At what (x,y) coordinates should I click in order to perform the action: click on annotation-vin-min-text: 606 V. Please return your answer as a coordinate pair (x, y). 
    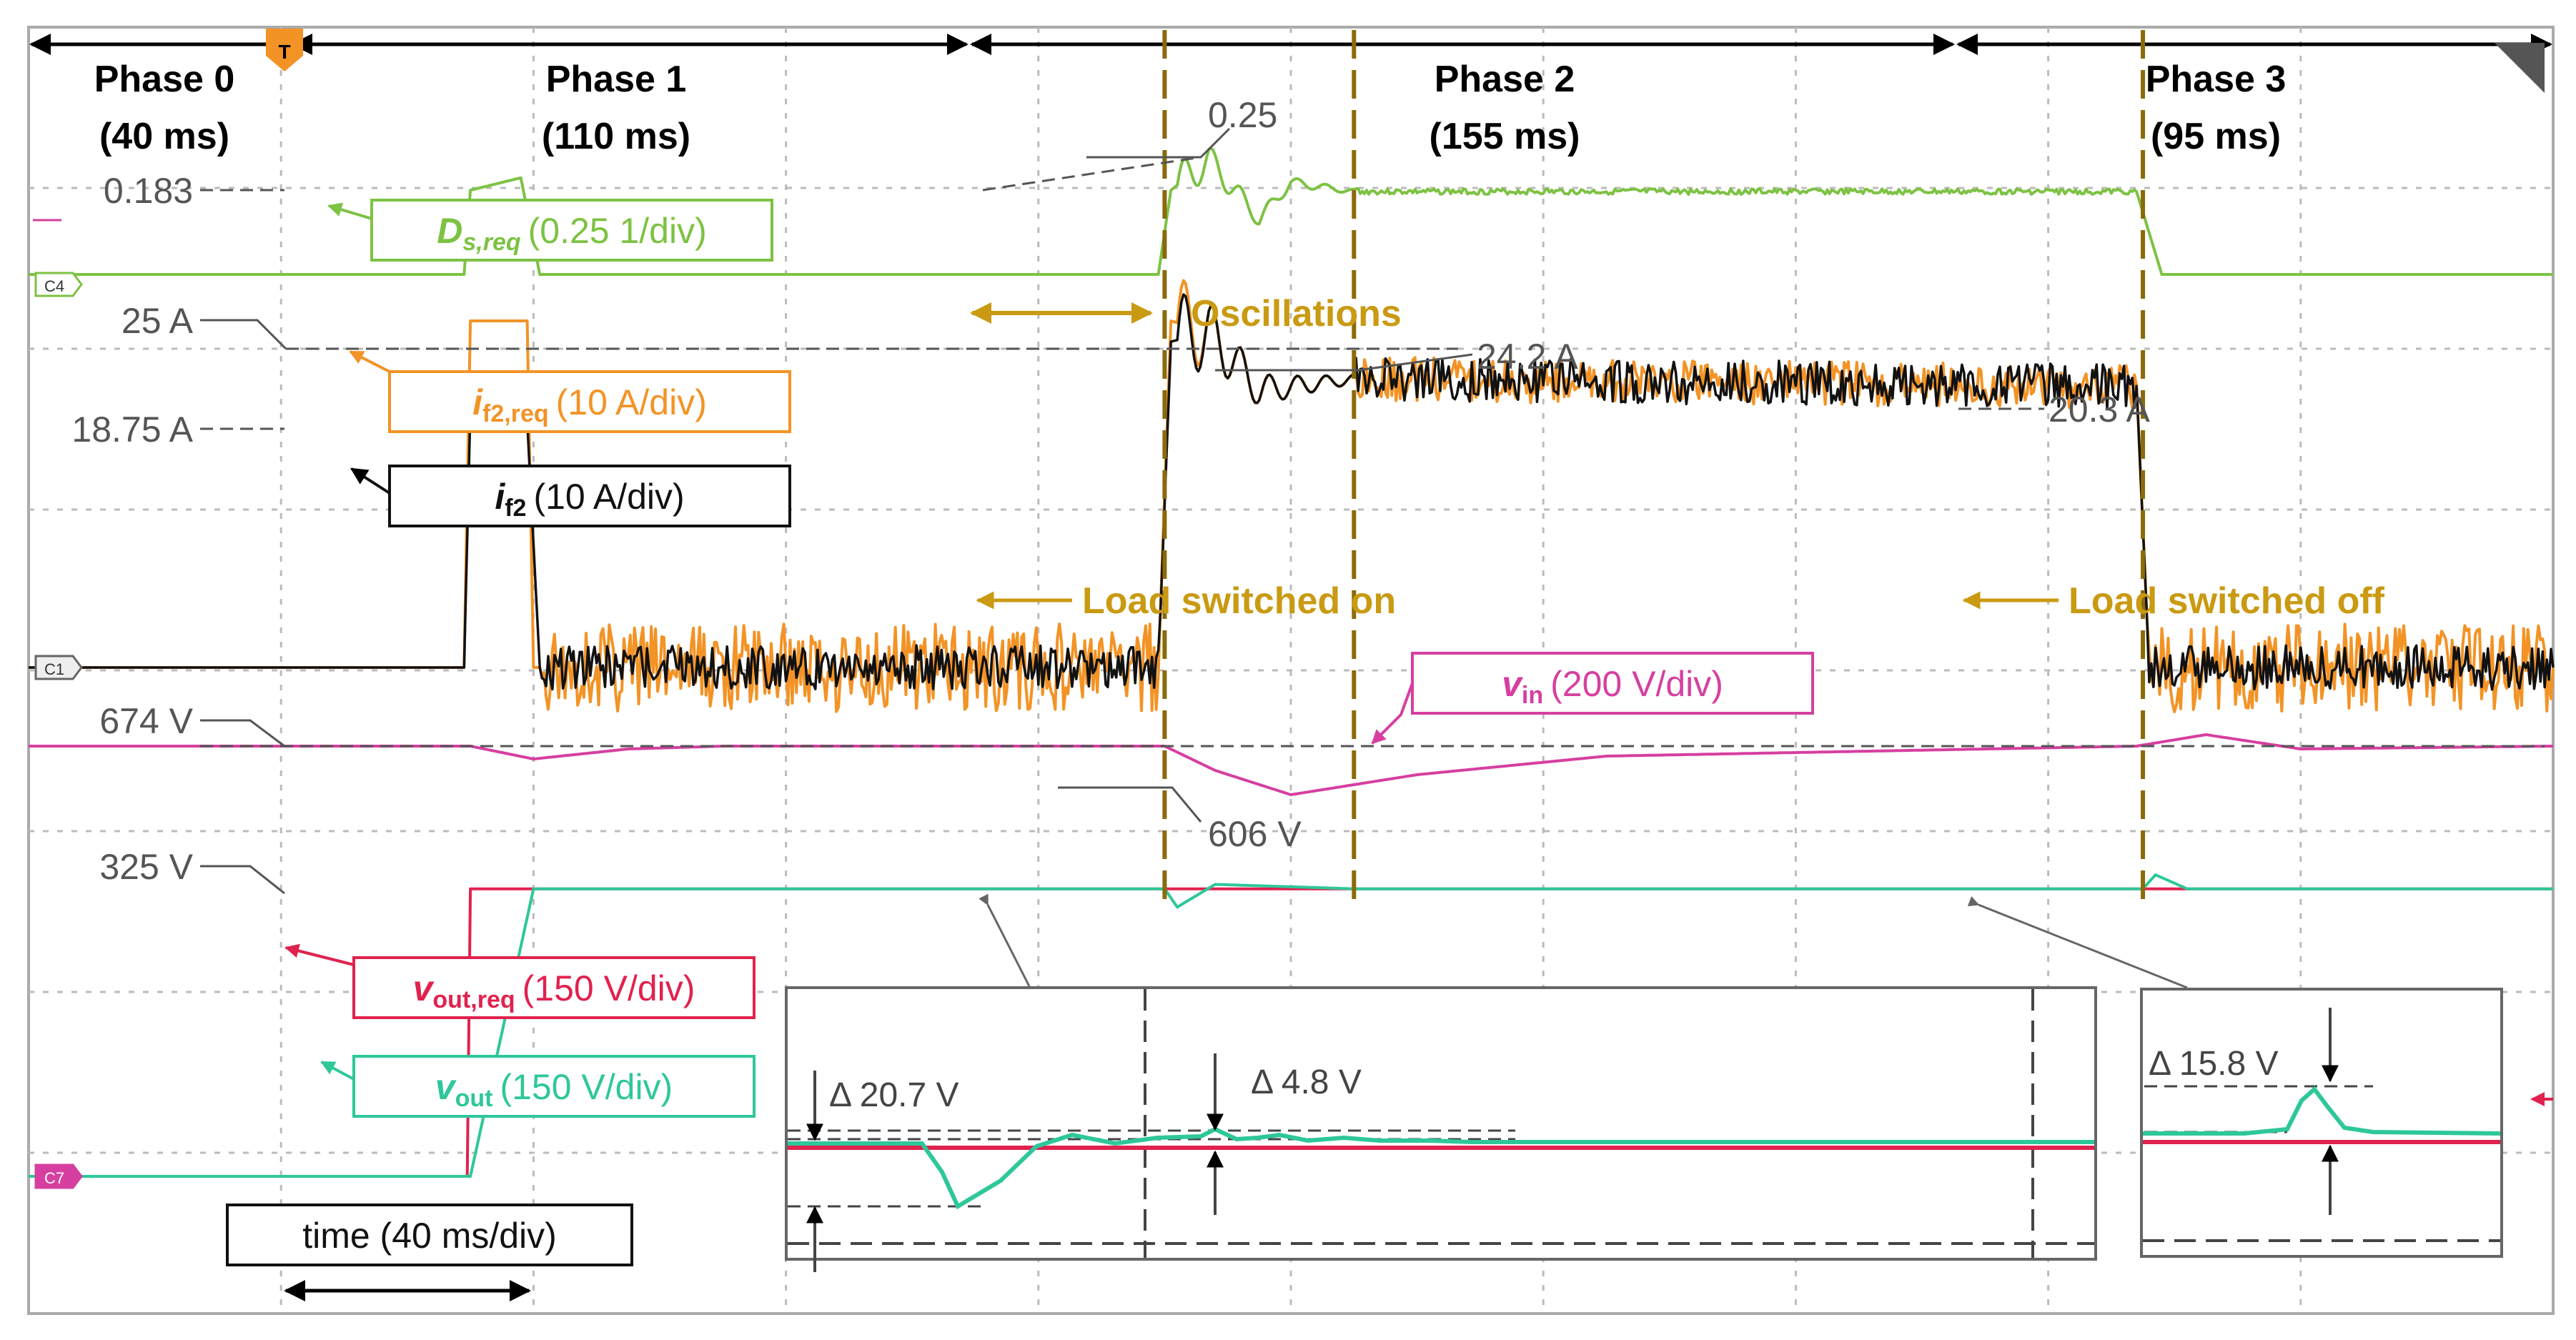
    Looking at the image, I should click on (1255, 834).